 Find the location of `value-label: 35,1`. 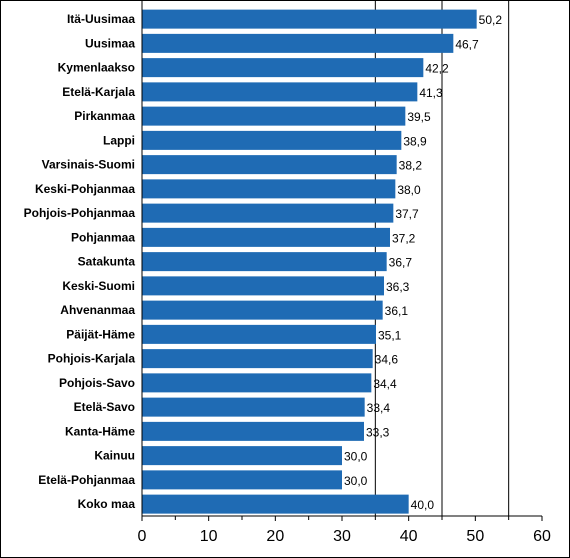

value-label: 35,1 is located at coordinates (390, 335).